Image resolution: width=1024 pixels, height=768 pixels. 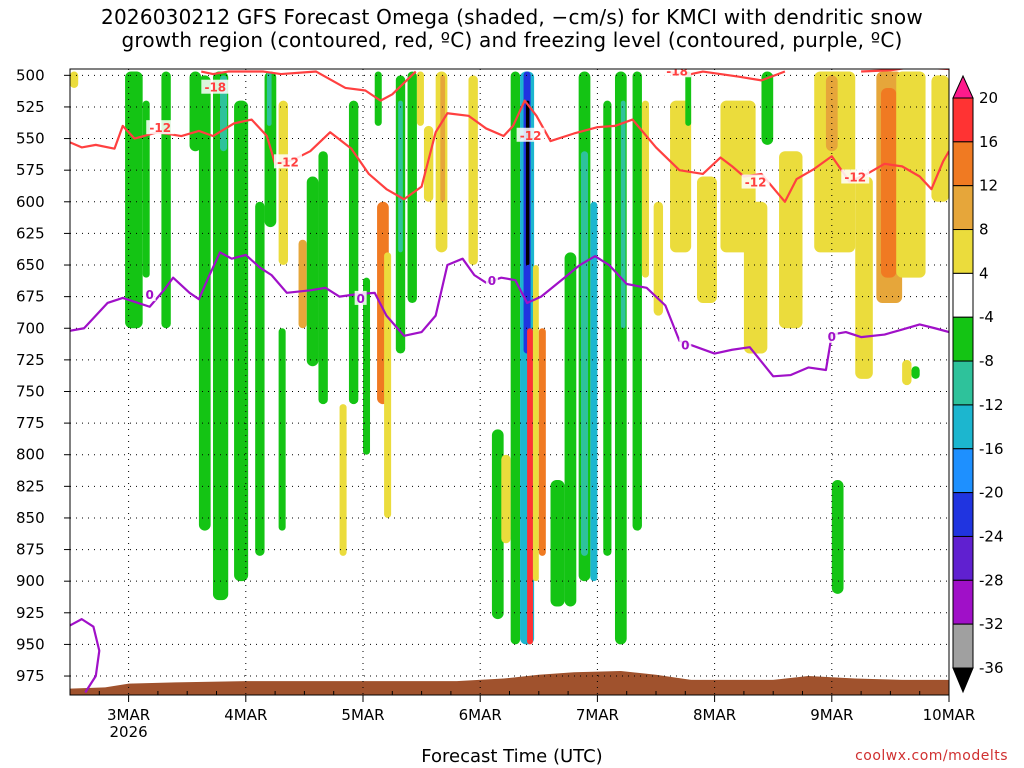 I want to click on terrain-fill, so click(x=509, y=682).